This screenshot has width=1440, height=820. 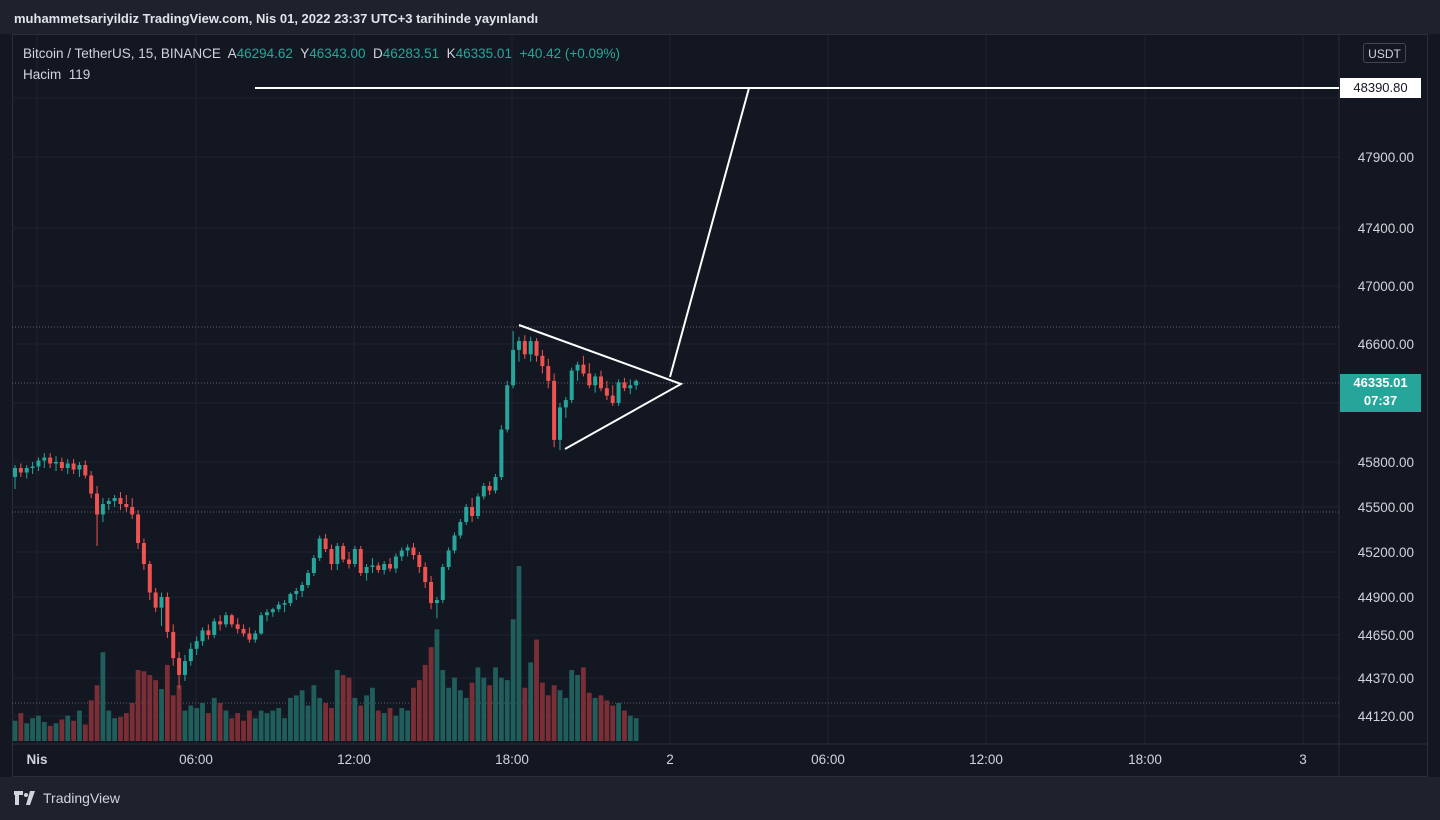 What do you see at coordinates (670, 759) in the screenshot?
I see `time-tick-label: 2` at bounding box center [670, 759].